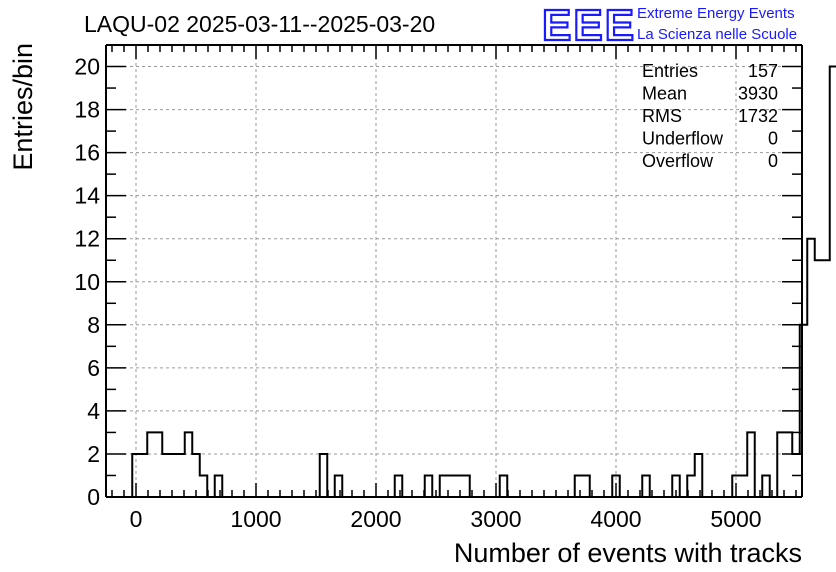 Image resolution: width=836 pixels, height=572 pixels. Describe the element at coordinates (93, 411) in the screenshot. I see `y-tick-label: 4` at that location.